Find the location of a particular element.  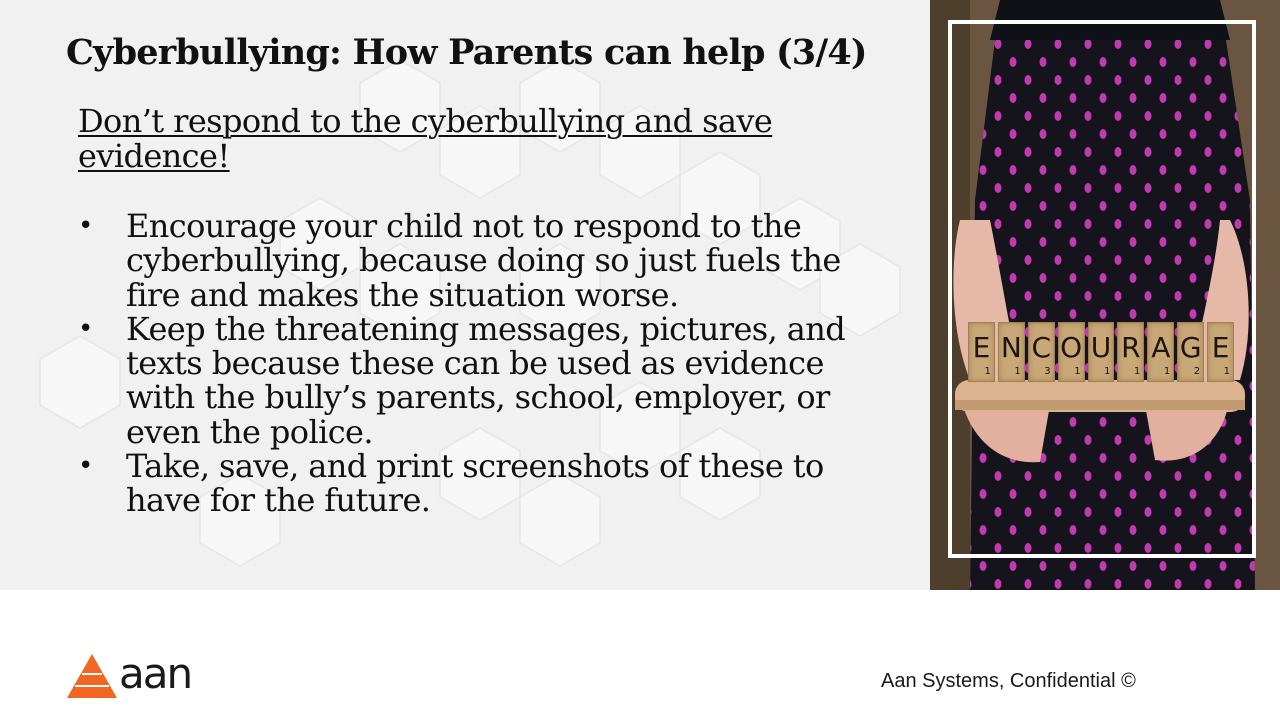

tile-score: 3 is located at coordinates (1047, 371).